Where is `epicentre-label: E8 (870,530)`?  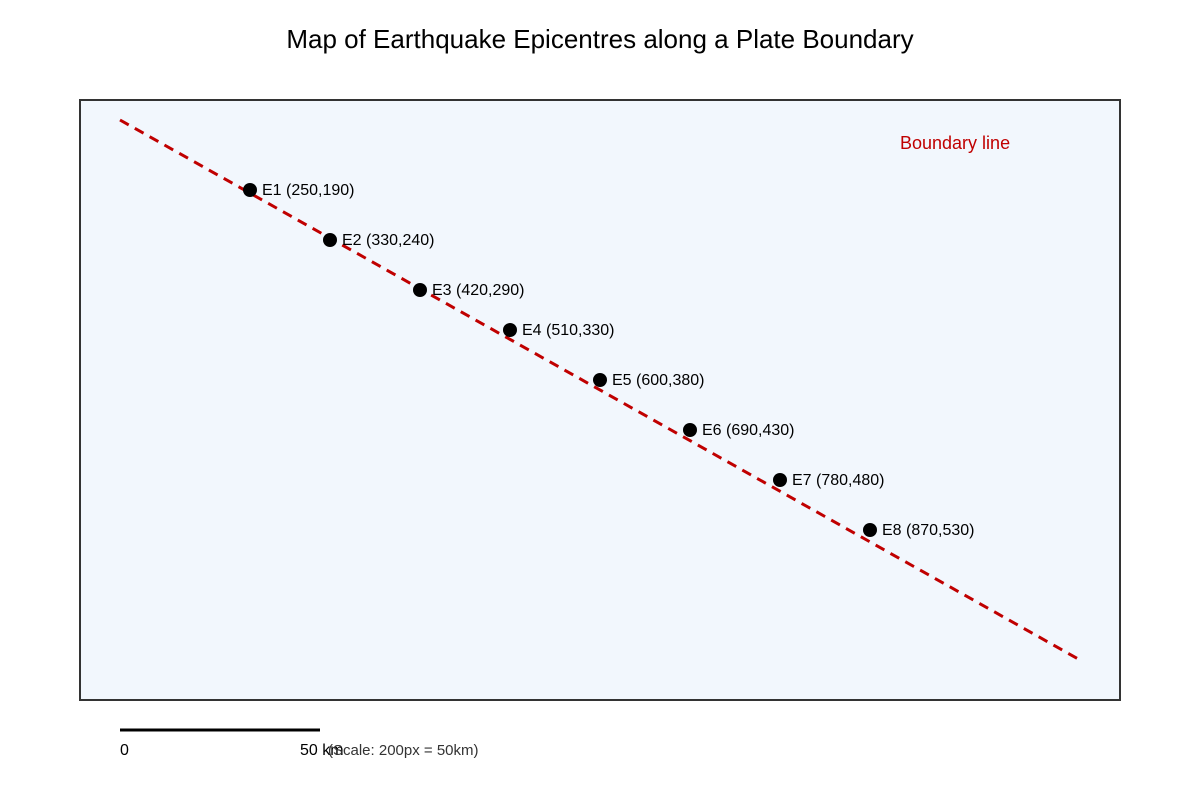 epicentre-label: E8 (870,530) is located at coordinates (928, 530).